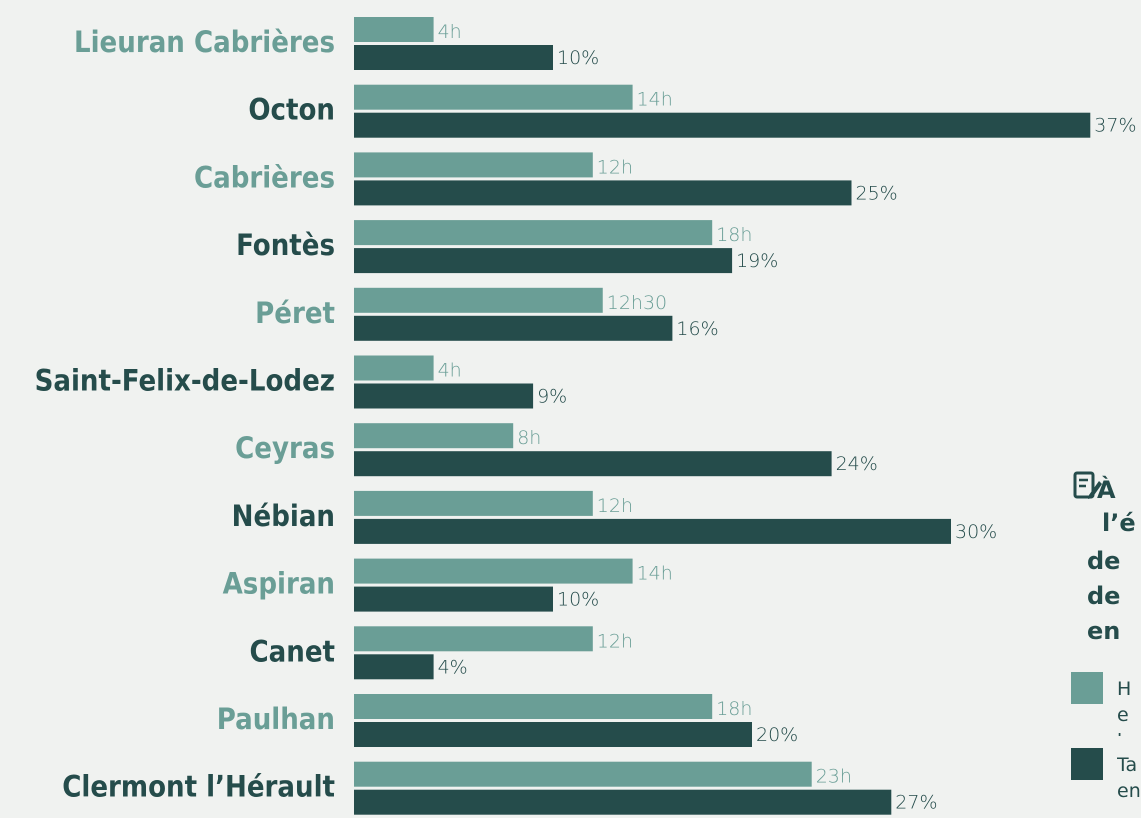  Describe the element at coordinates (552, 397) in the screenshot. I see `value-label: 9%` at that location.